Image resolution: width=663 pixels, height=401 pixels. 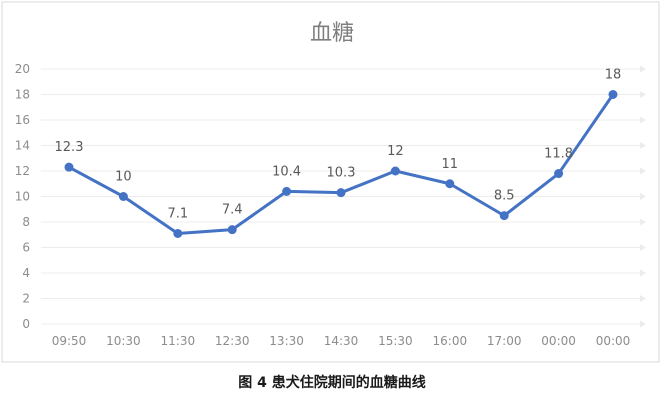 What do you see at coordinates (504, 196) in the screenshot?
I see `data-label: 8.5` at bounding box center [504, 196].